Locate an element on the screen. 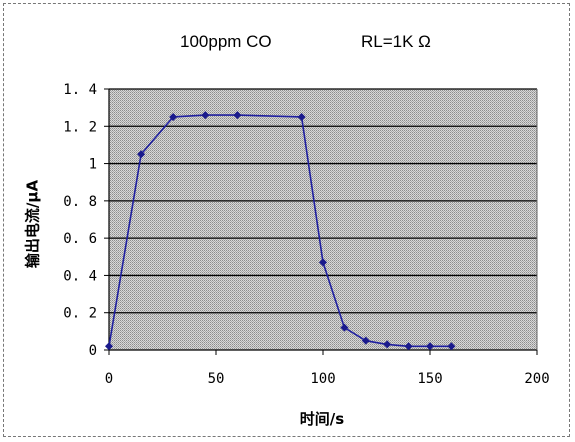 The height and width of the screenshot is (442, 575). y-tick-label: 0. 4 is located at coordinates (80, 276).